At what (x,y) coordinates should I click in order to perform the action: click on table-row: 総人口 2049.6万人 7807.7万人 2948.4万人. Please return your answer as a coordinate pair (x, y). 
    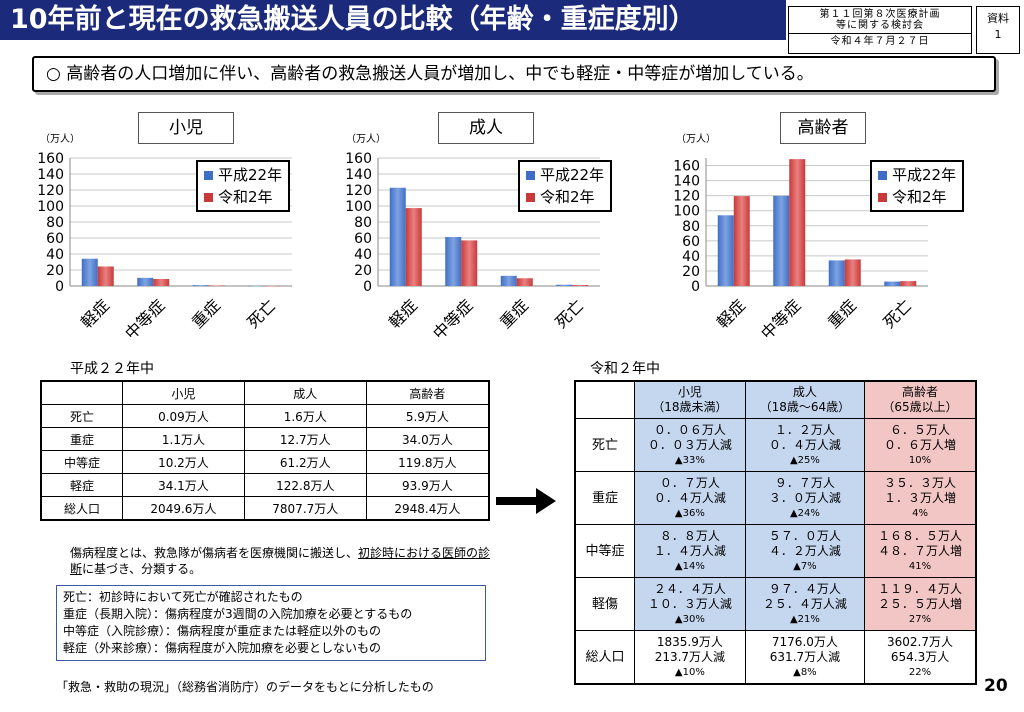
    Looking at the image, I should click on (265, 508).